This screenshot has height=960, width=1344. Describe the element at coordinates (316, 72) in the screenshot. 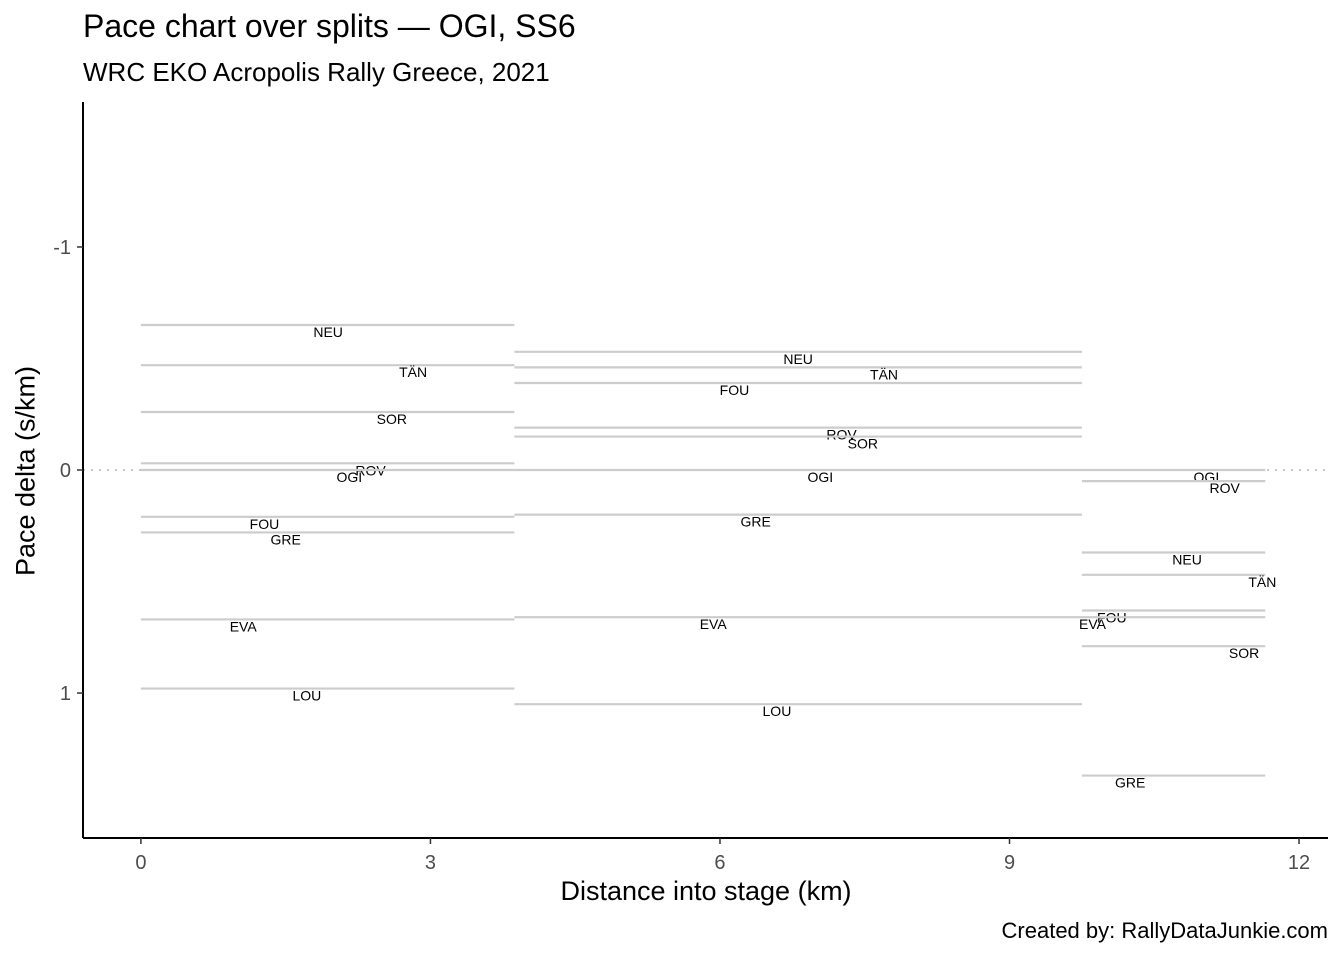

I see `chart-subtitle: WRC EKO Acropolis Rally Greece, 2021` at that location.